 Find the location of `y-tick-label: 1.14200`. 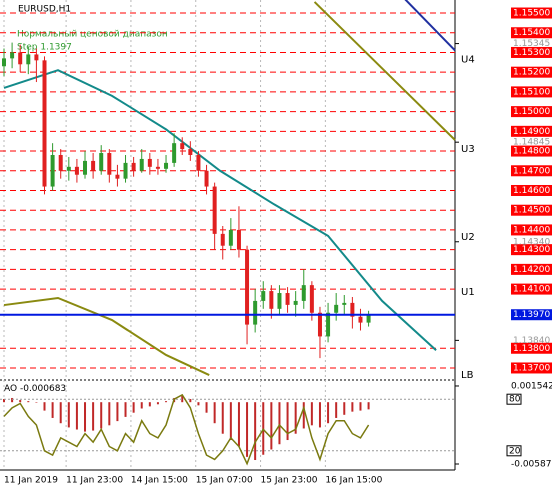

y-tick-label: 1.14200 is located at coordinates (531, 270).